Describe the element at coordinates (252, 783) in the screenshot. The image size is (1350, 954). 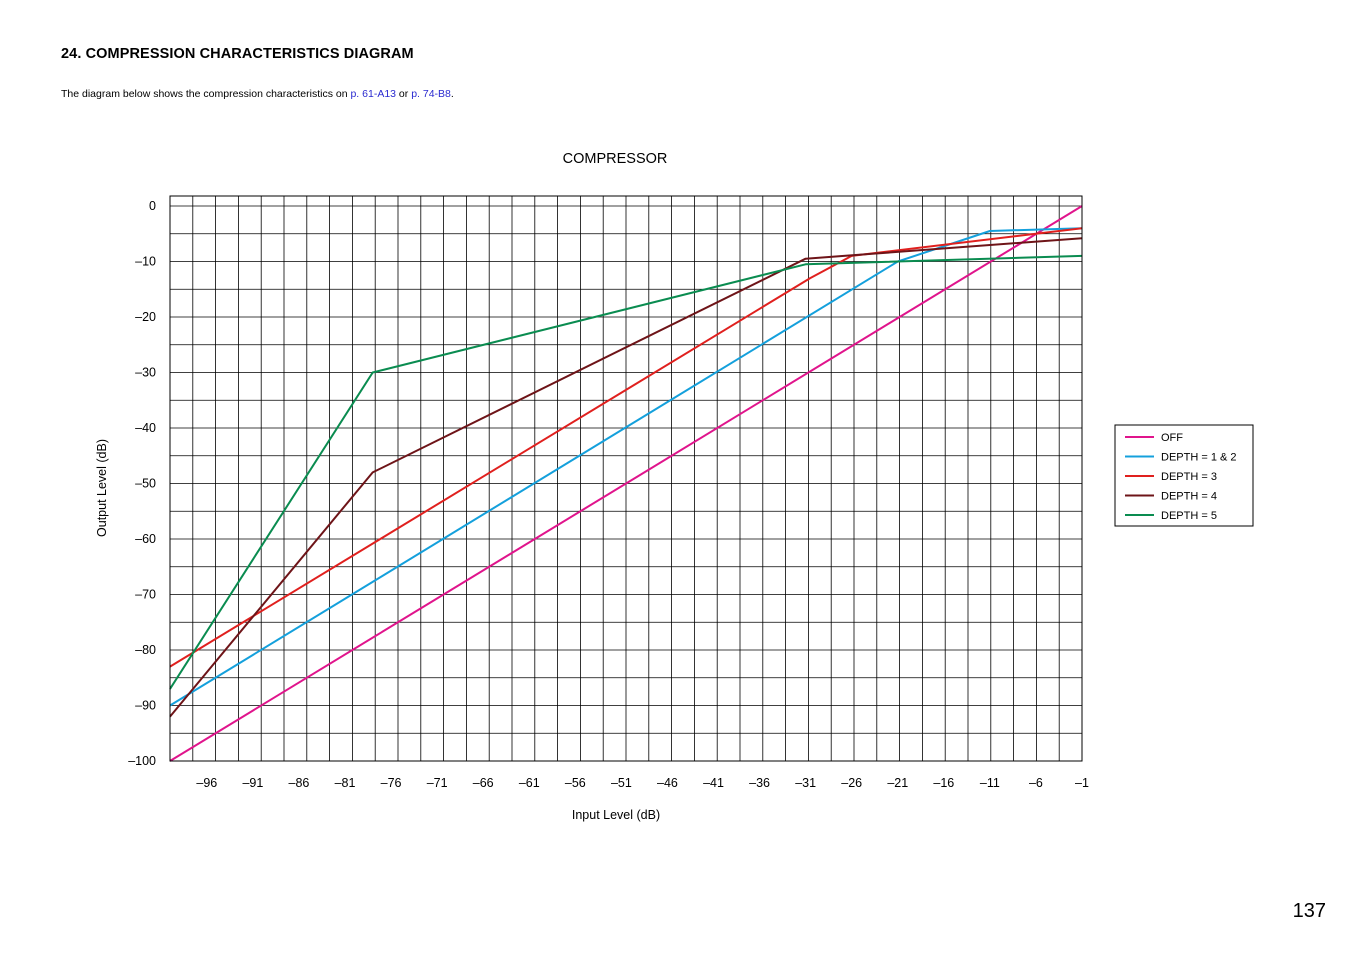
I see `x-tick-label: –91` at that location.